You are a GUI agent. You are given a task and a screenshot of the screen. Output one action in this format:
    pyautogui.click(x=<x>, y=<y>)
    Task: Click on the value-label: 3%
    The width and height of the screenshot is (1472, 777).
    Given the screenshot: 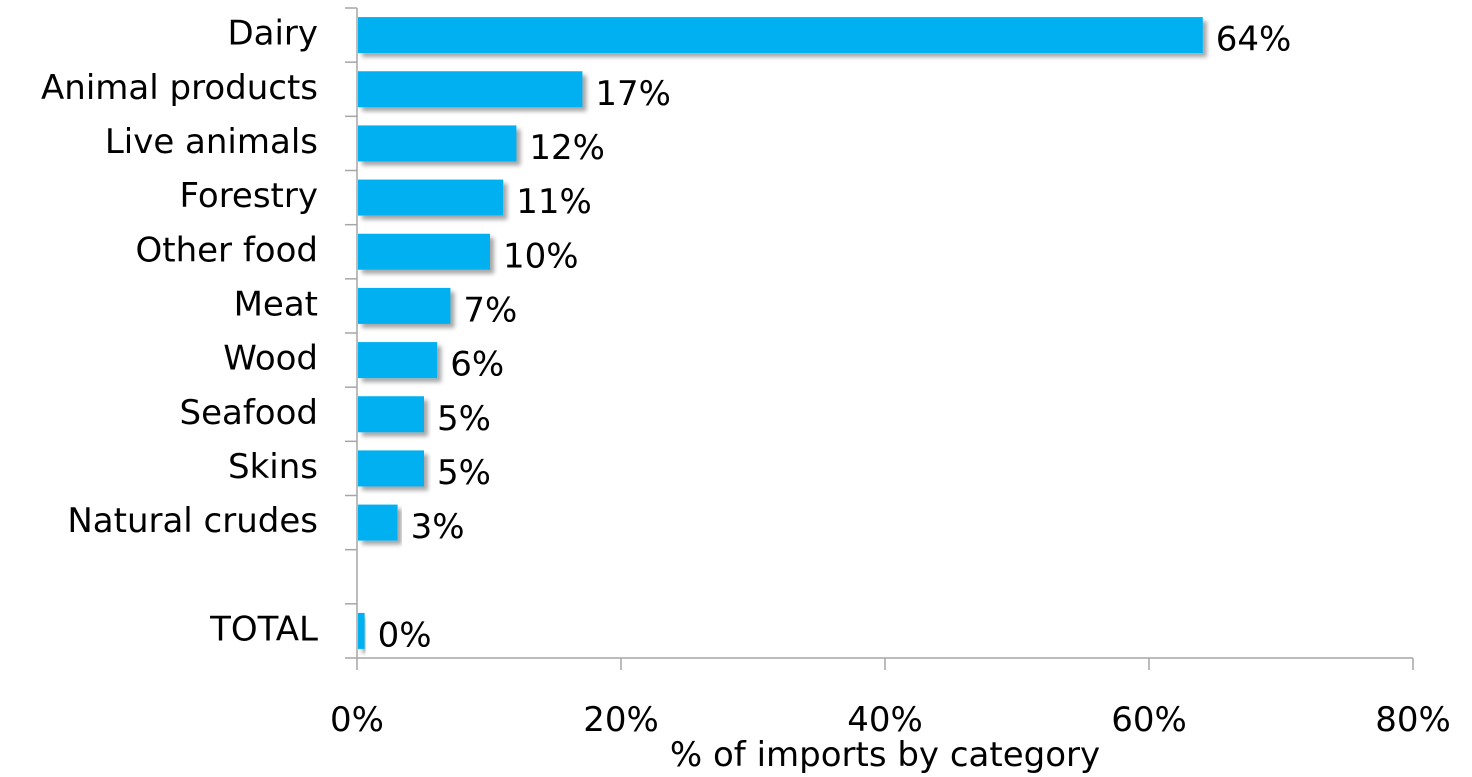 What is the action you would take?
    pyautogui.click(x=438, y=527)
    